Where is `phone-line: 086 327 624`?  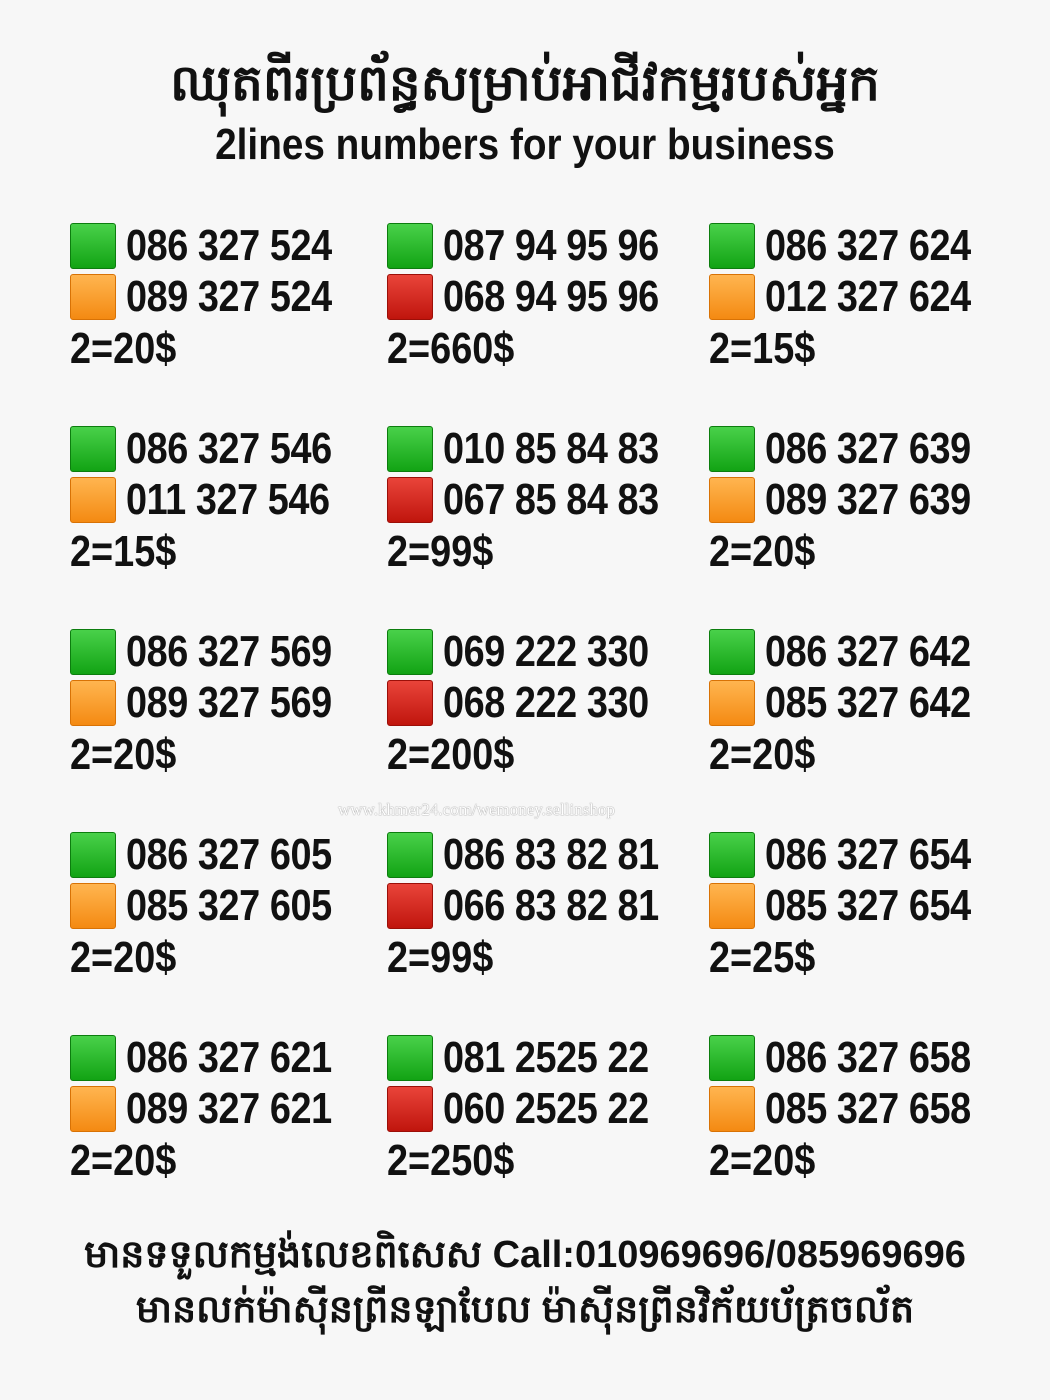
phone-line: 086 327 624 is located at coordinates (856, 245).